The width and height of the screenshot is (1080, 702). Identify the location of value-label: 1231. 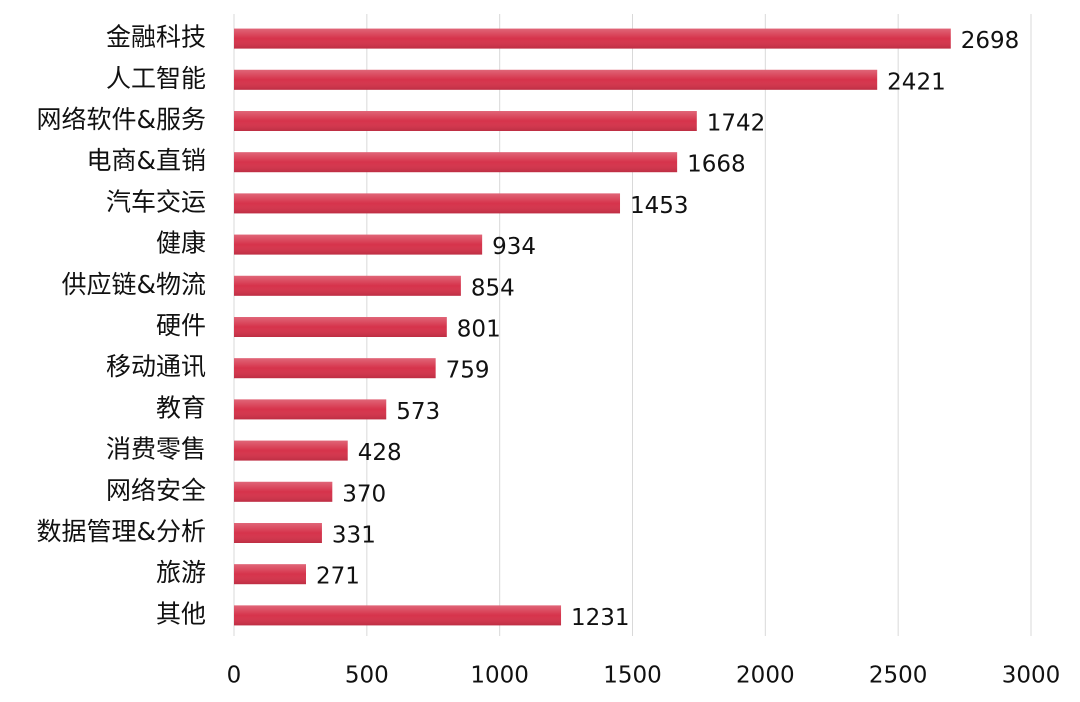
(600, 618).